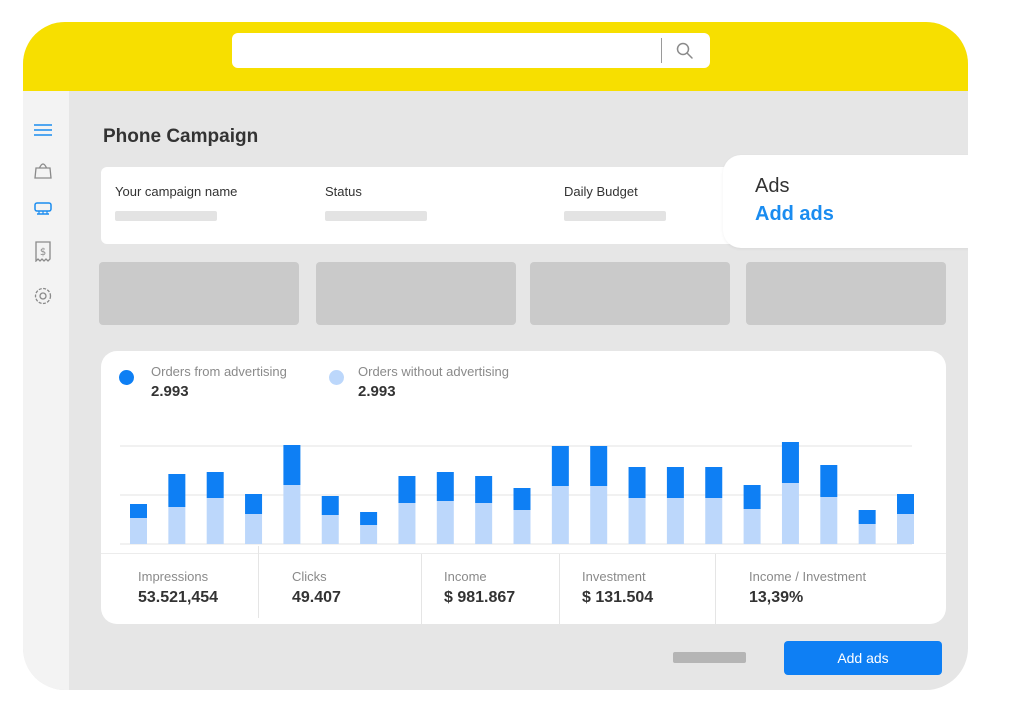 The height and width of the screenshot is (713, 1024). What do you see at coordinates (794, 214) in the screenshot?
I see `add-ads-link: Add ads` at bounding box center [794, 214].